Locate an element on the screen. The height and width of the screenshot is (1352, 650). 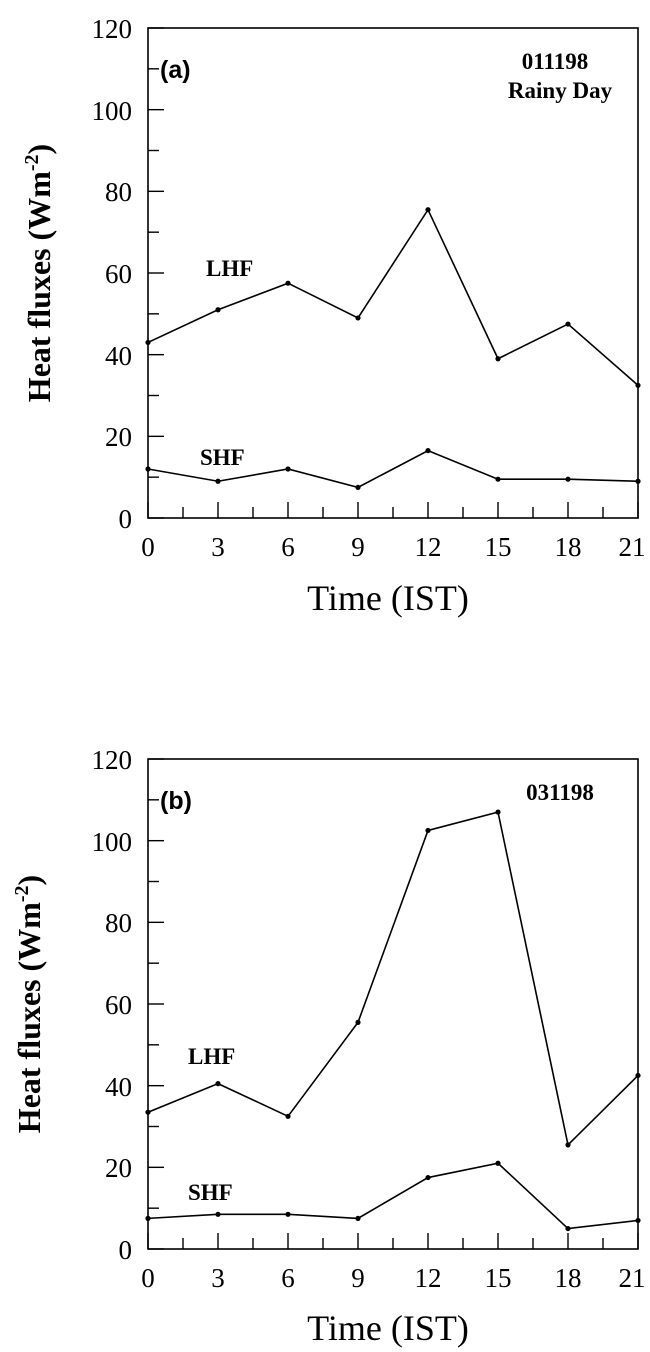
panel-a-lhf-label: LHF is located at coordinates (229, 268).